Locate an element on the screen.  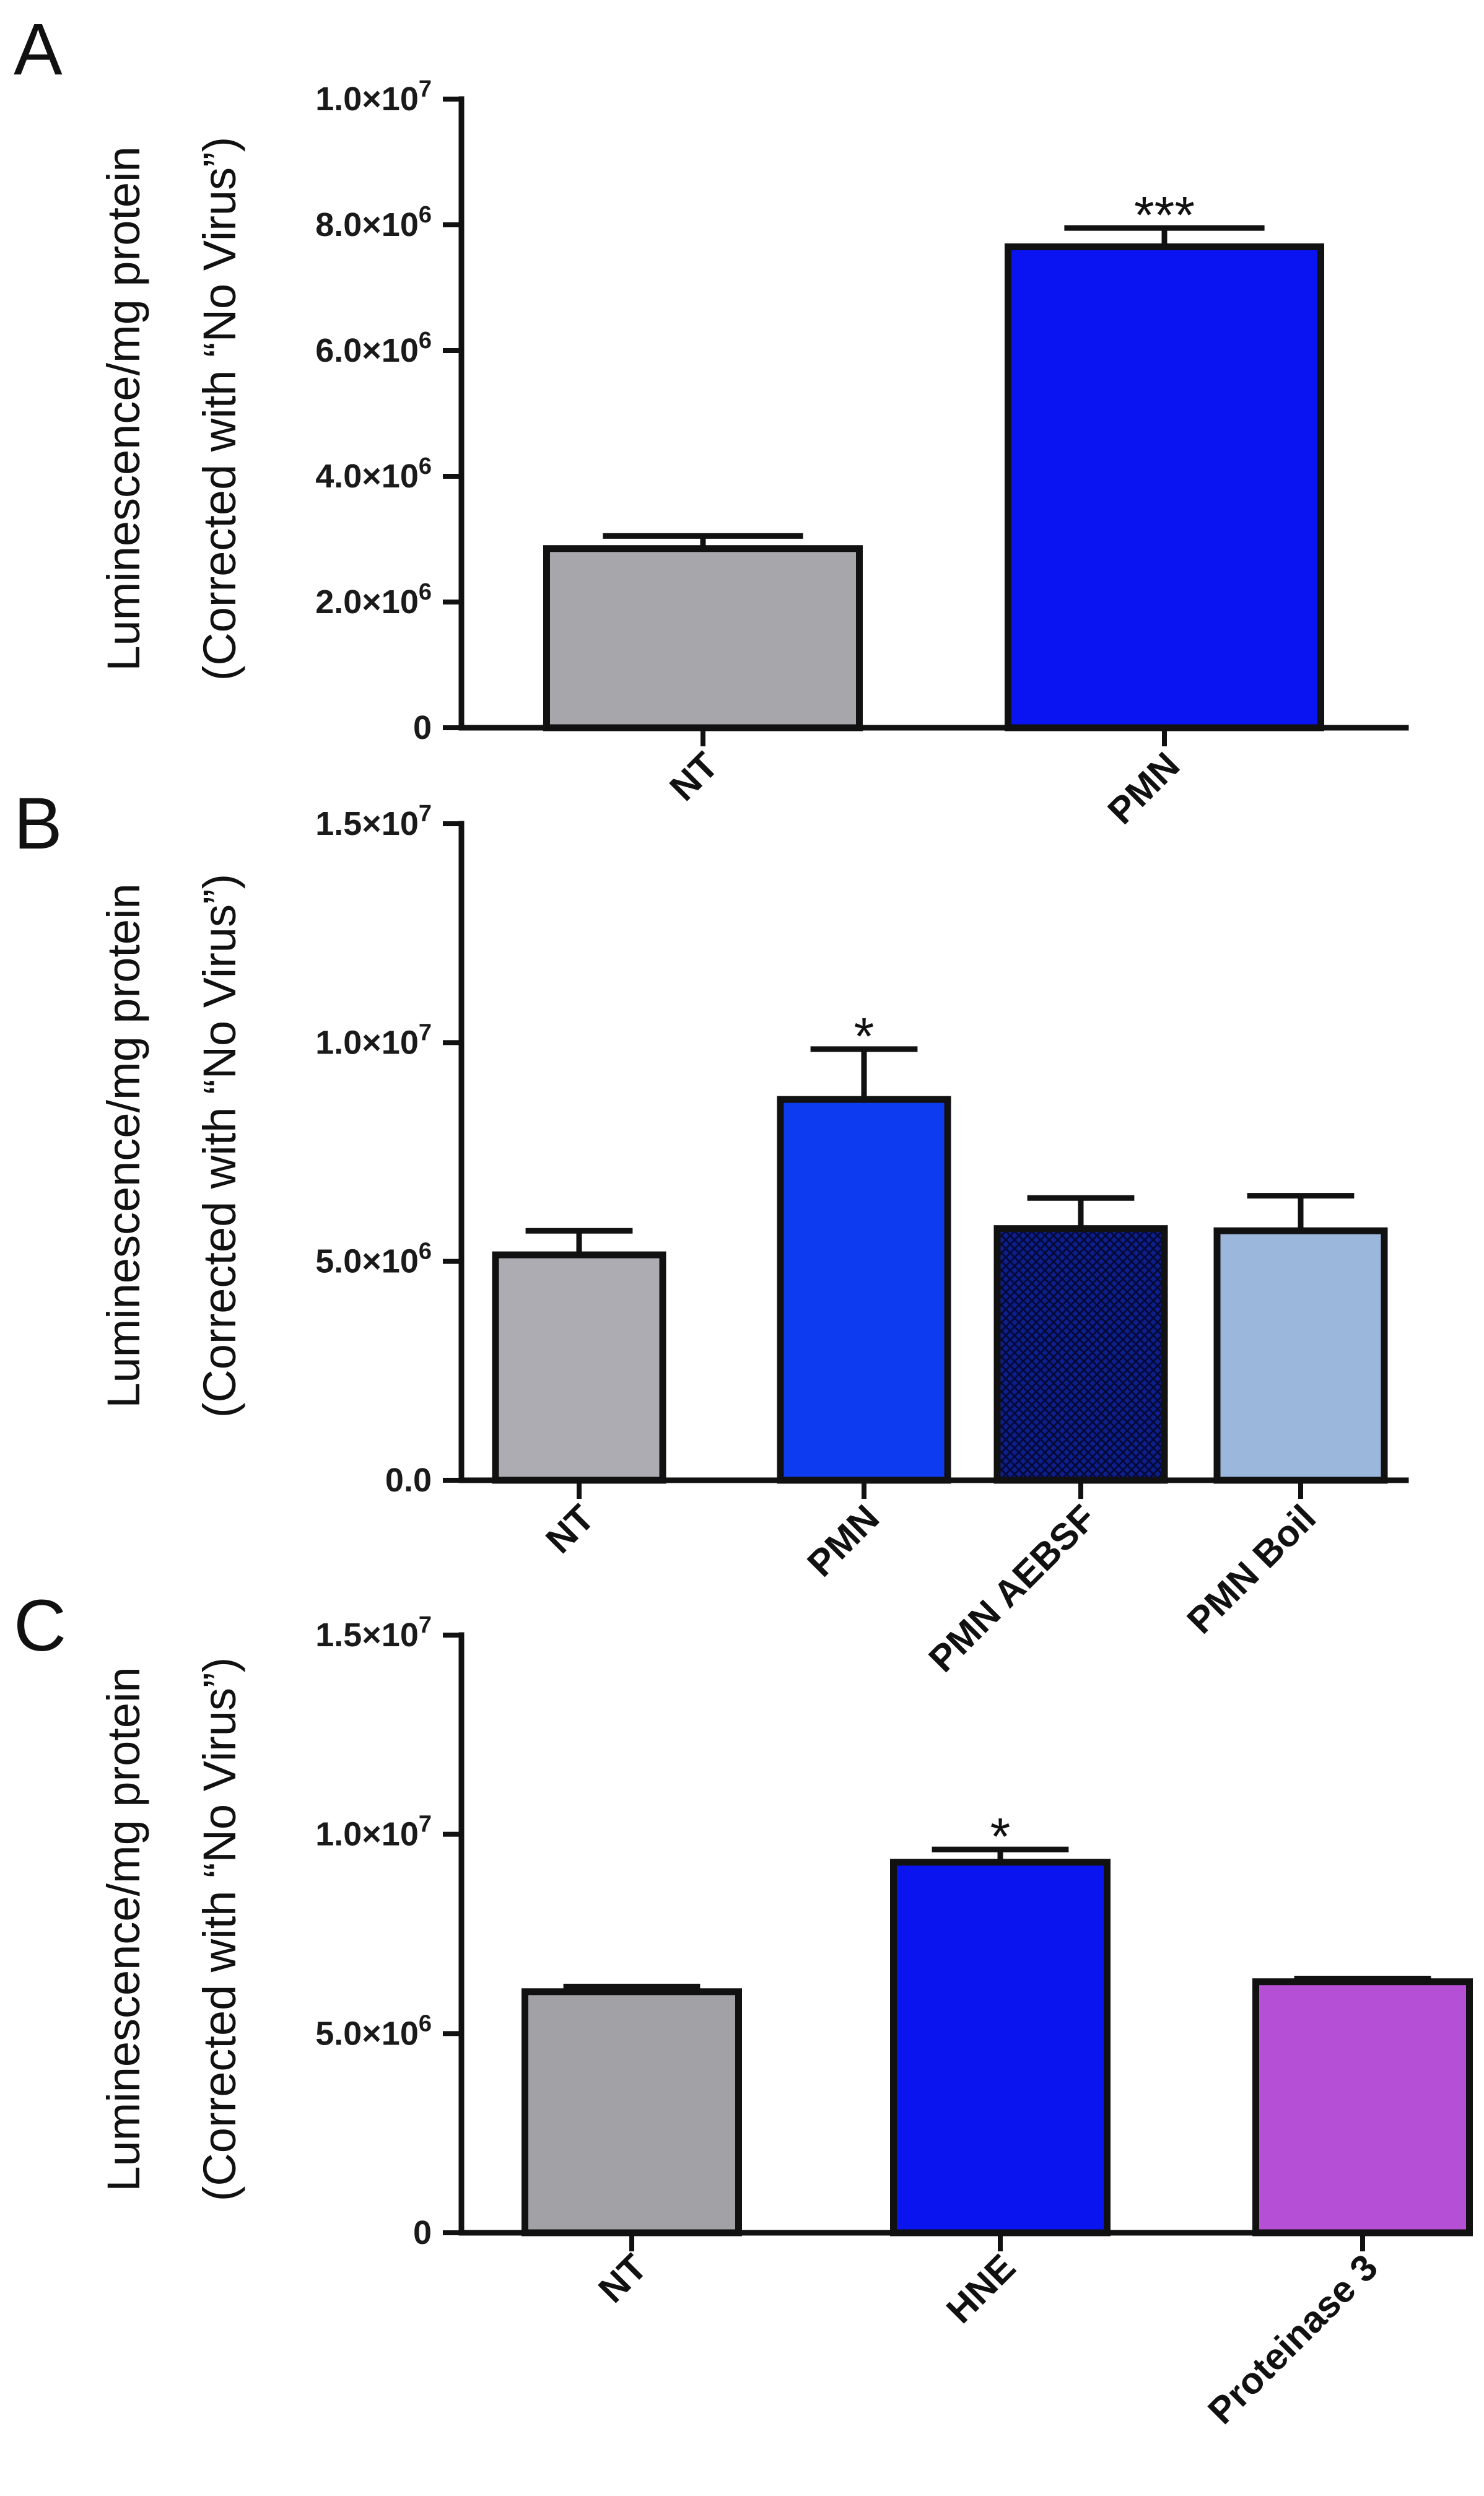
panel-letter: A is located at coordinates (38, 49).